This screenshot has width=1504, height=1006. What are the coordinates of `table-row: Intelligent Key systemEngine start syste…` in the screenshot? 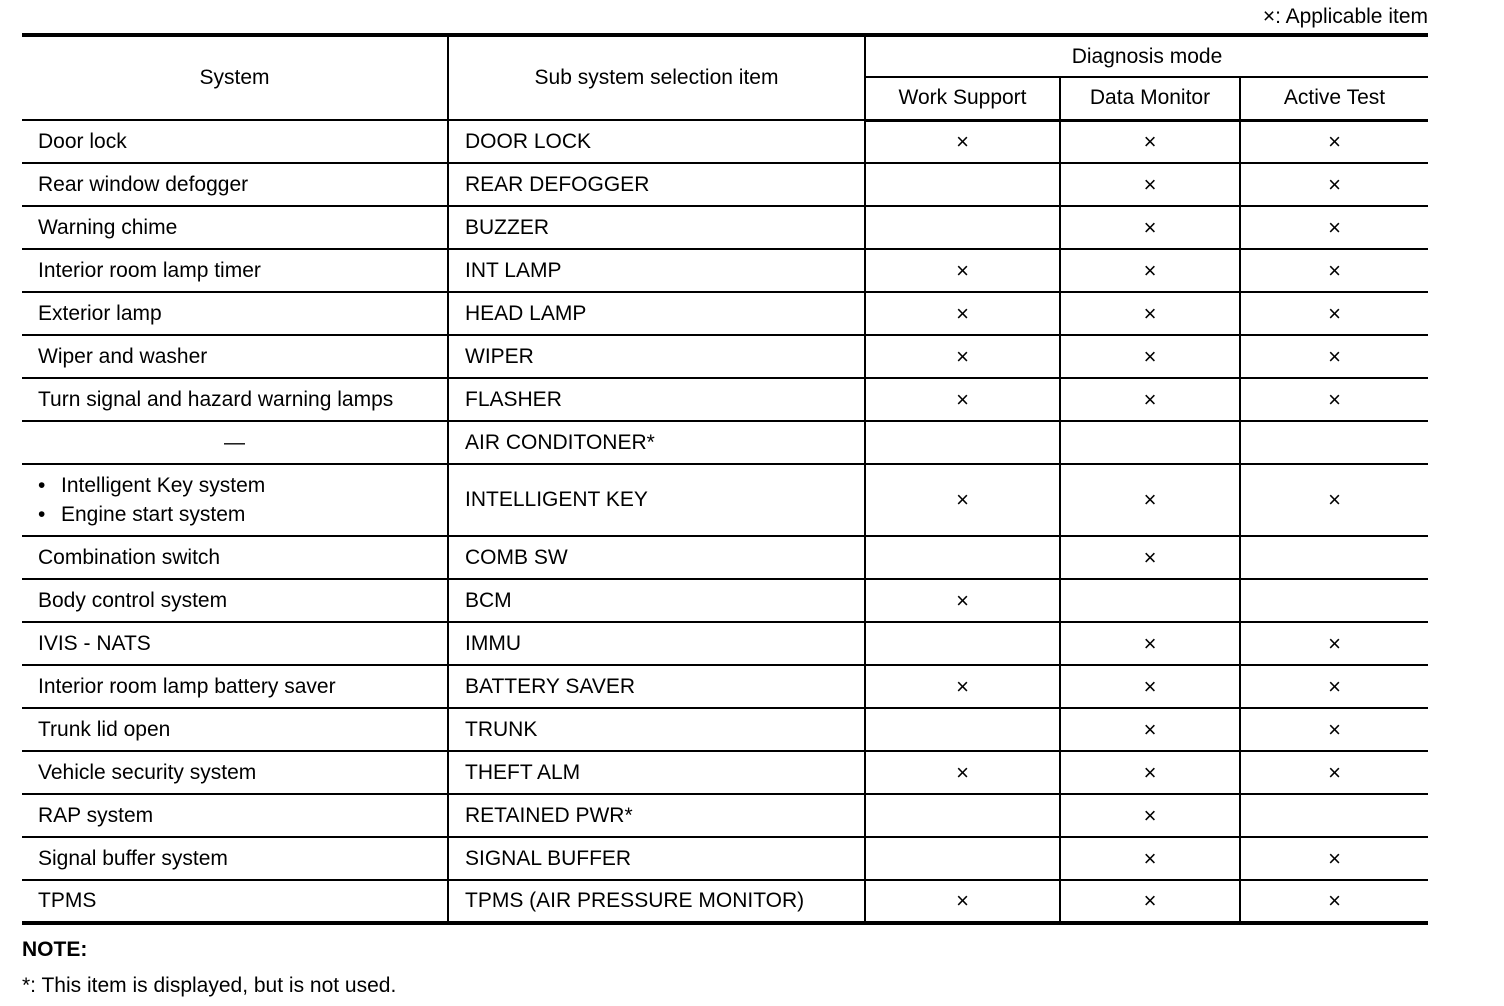 It's located at (725, 500).